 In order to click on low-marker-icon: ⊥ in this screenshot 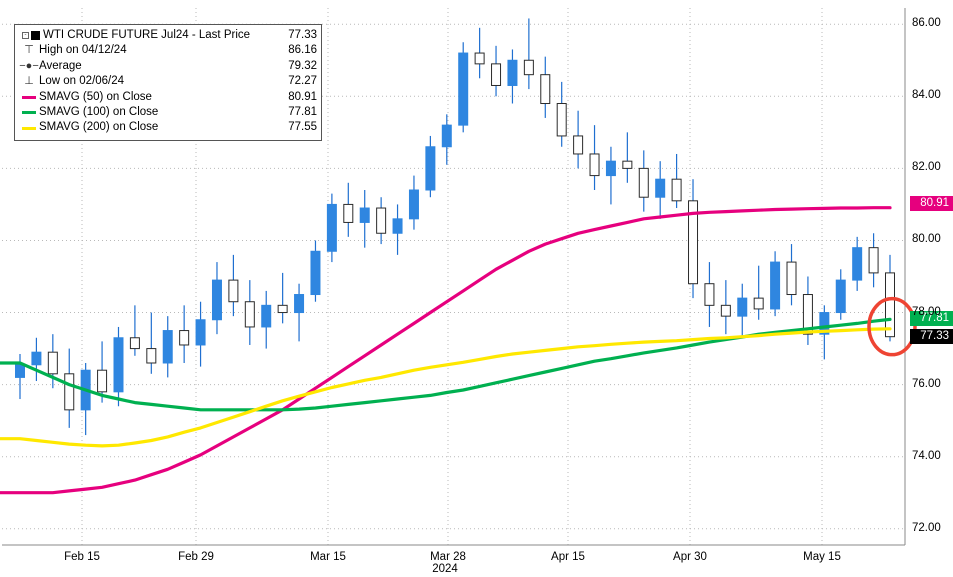, I will do `click(29, 81)`.